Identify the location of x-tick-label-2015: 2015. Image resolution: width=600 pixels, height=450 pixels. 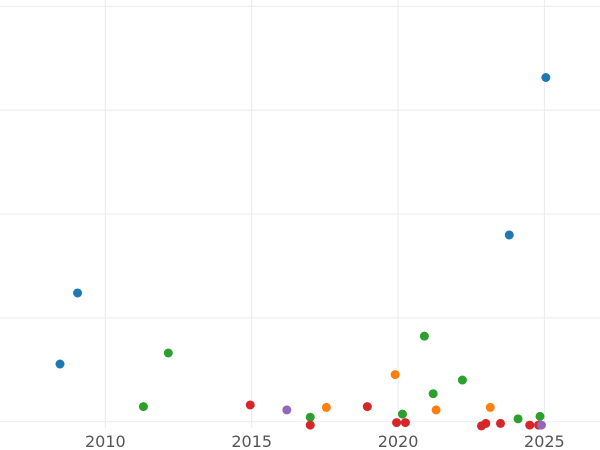
(251, 441).